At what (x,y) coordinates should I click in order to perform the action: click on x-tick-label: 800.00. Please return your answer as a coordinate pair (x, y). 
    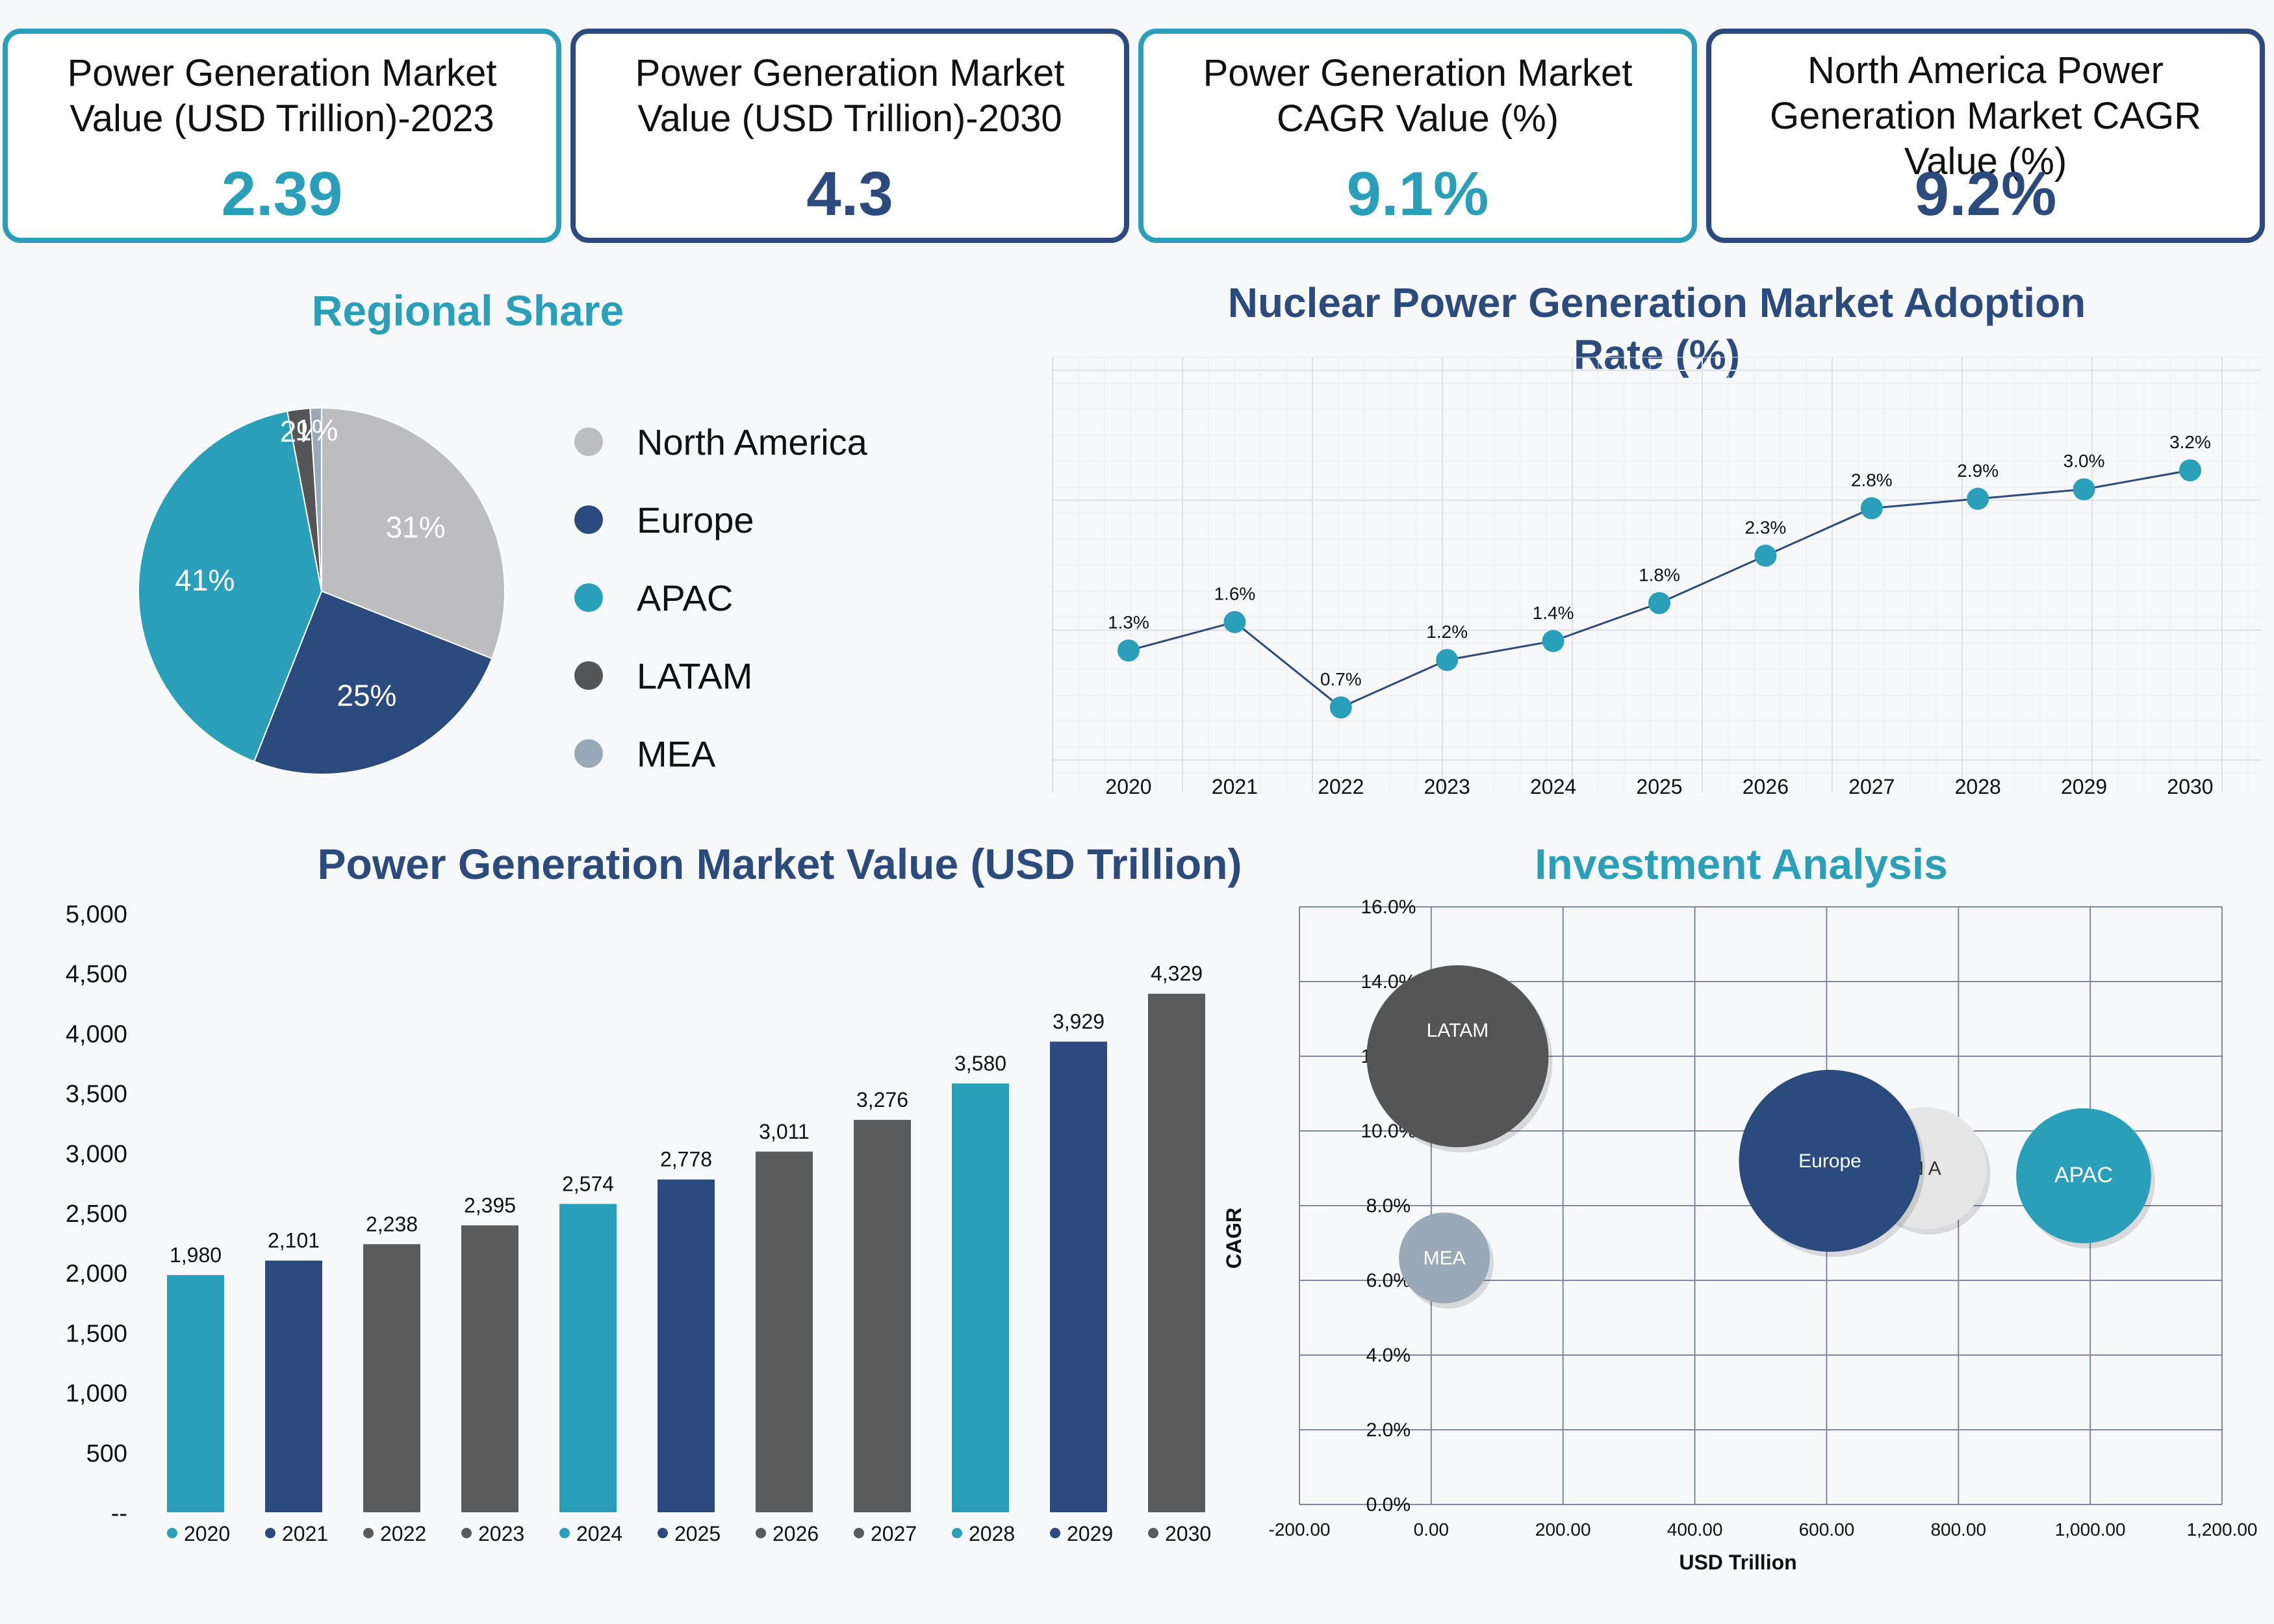
    Looking at the image, I should click on (1958, 1529).